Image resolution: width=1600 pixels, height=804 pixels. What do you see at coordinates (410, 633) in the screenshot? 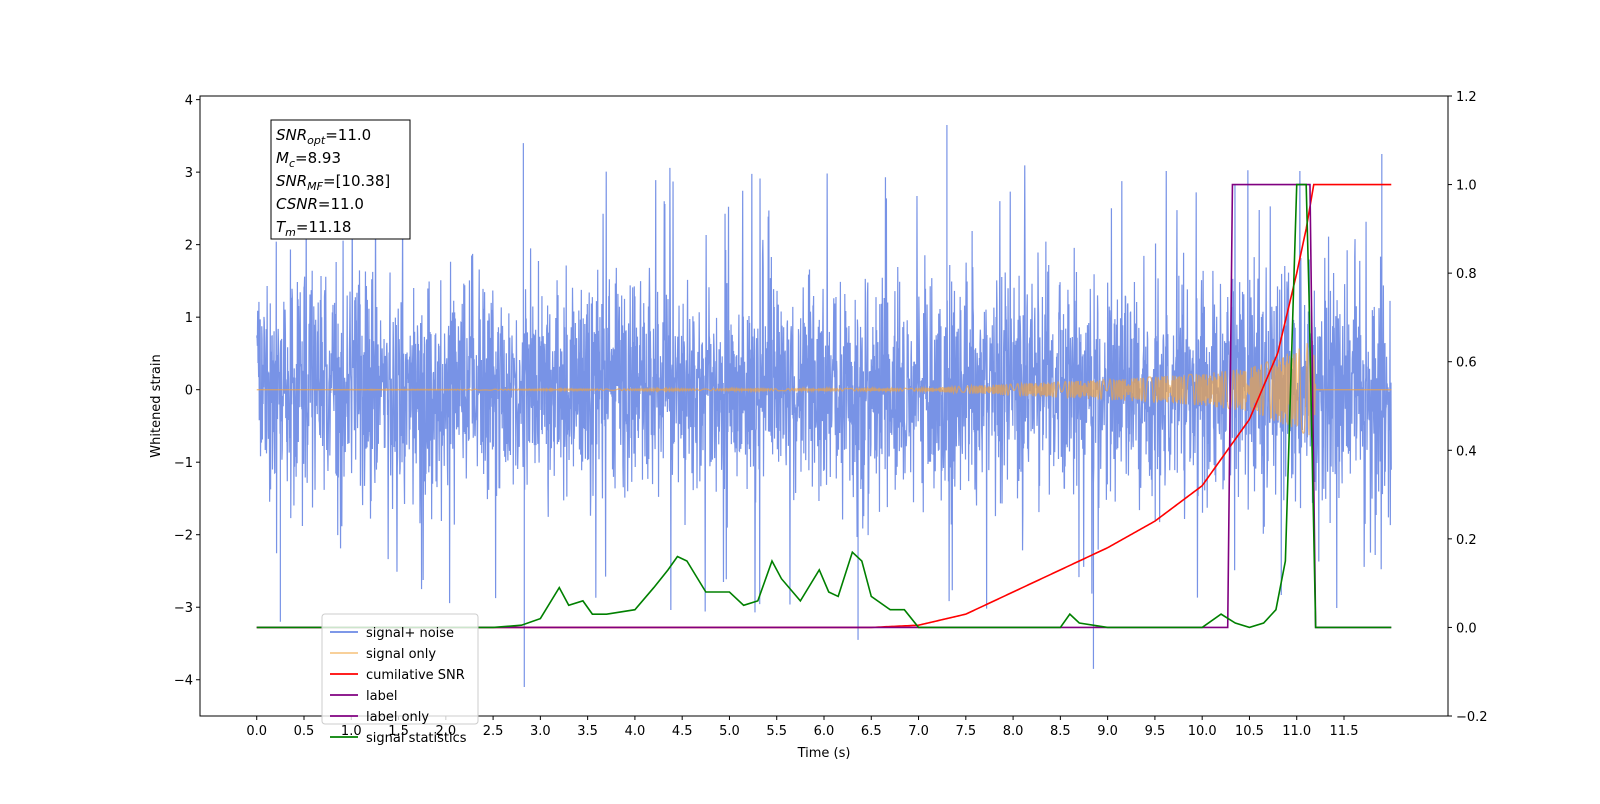
I see `legend-label: signal+ noise` at bounding box center [410, 633].